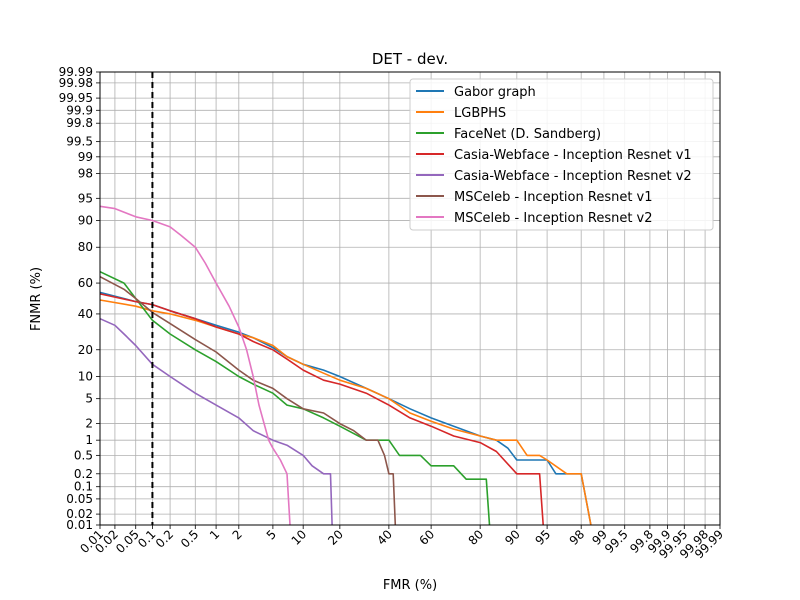 The height and width of the screenshot is (600, 800). I want to click on y-tick-label: 80, so click(85, 247).